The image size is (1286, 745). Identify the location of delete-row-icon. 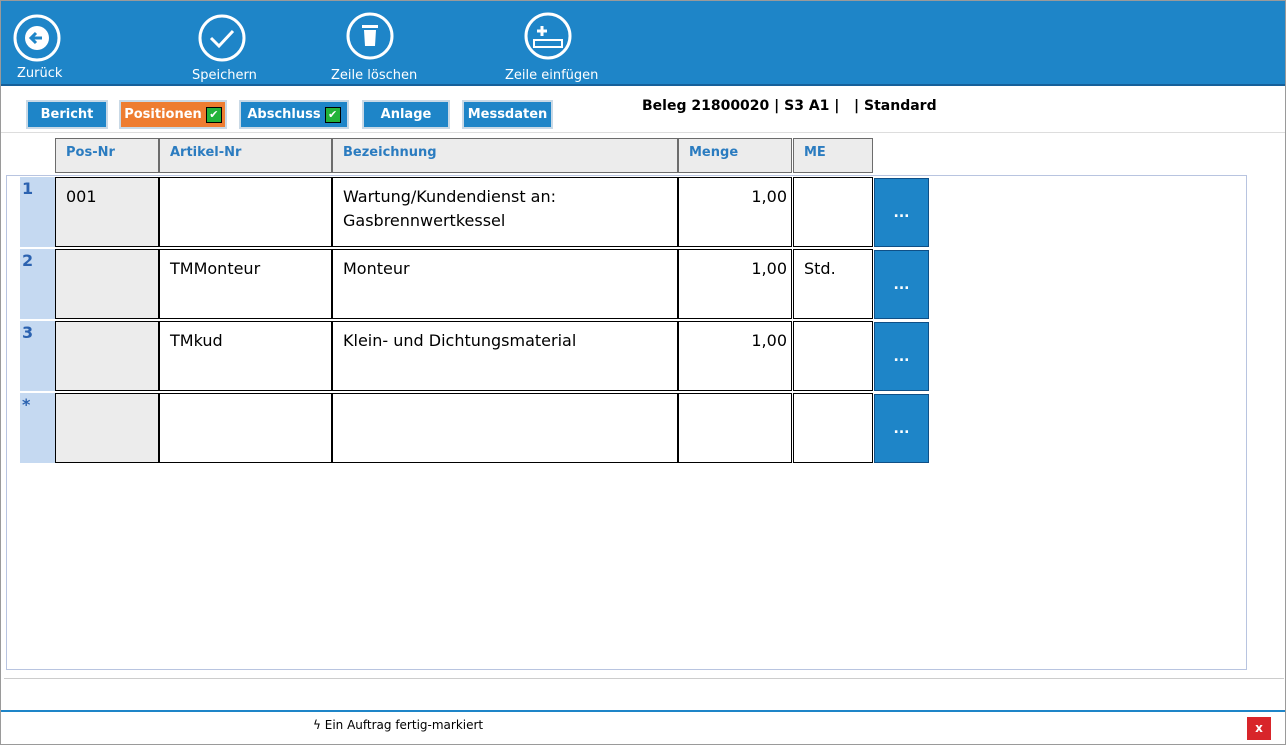
(370, 36).